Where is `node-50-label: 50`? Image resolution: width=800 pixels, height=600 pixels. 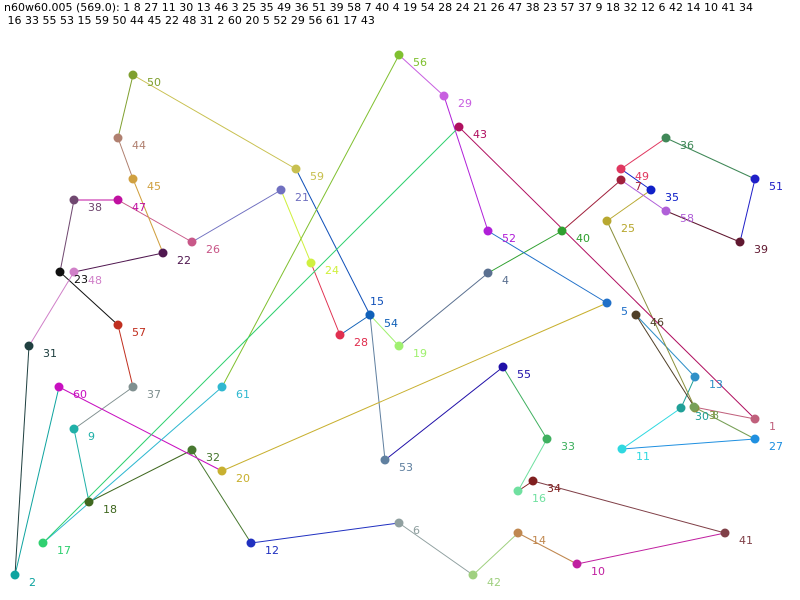 node-50-label: 50 is located at coordinates (154, 82).